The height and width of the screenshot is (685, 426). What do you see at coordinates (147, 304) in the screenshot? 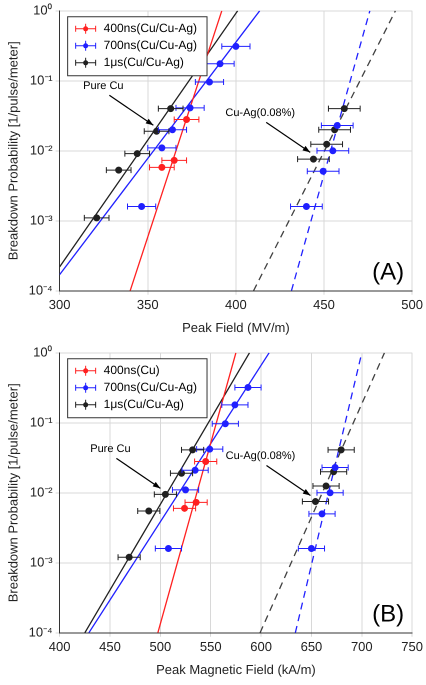
I see `x-tick-label: 350` at bounding box center [147, 304].